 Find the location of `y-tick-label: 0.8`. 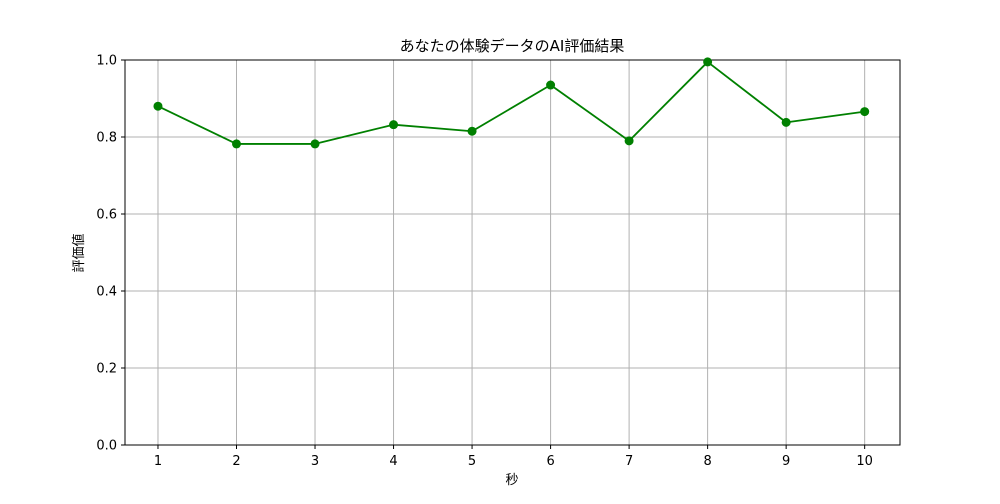

y-tick-label: 0.8 is located at coordinates (106, 138).